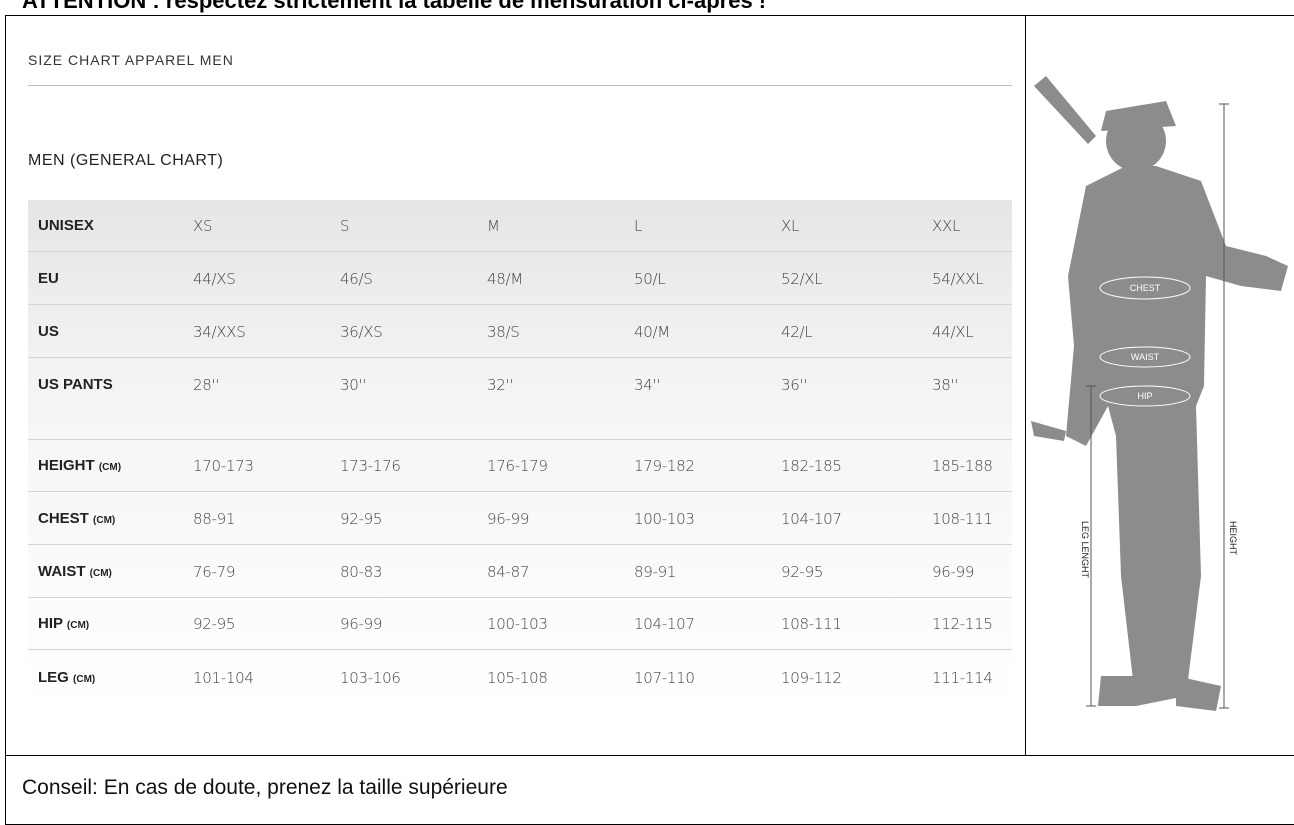  What do you see at coordinates (493, 226) in the screenshot?
I see `header-cell: M` at bounding box center [493, 226].